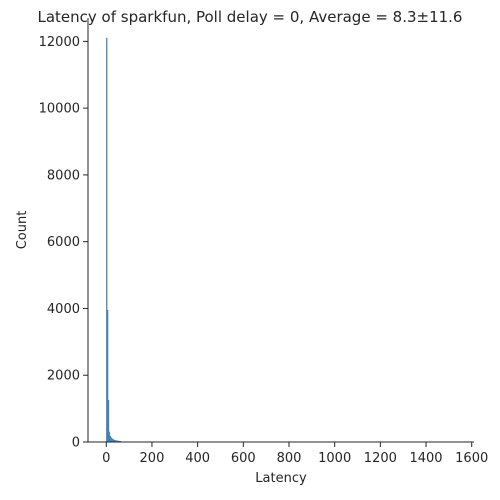 The height and width of the screenshot is (500, 500). I want to click on y-tick-label: 6000, so click(63, 242).